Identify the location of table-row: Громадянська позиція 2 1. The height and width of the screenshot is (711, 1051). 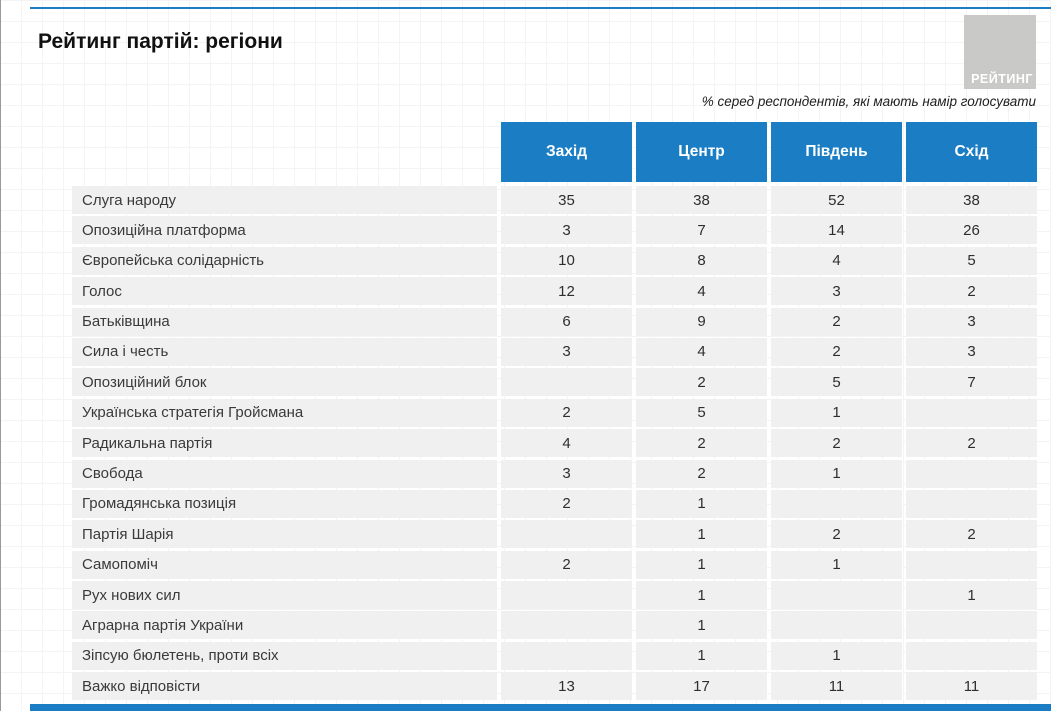
(554, 503).